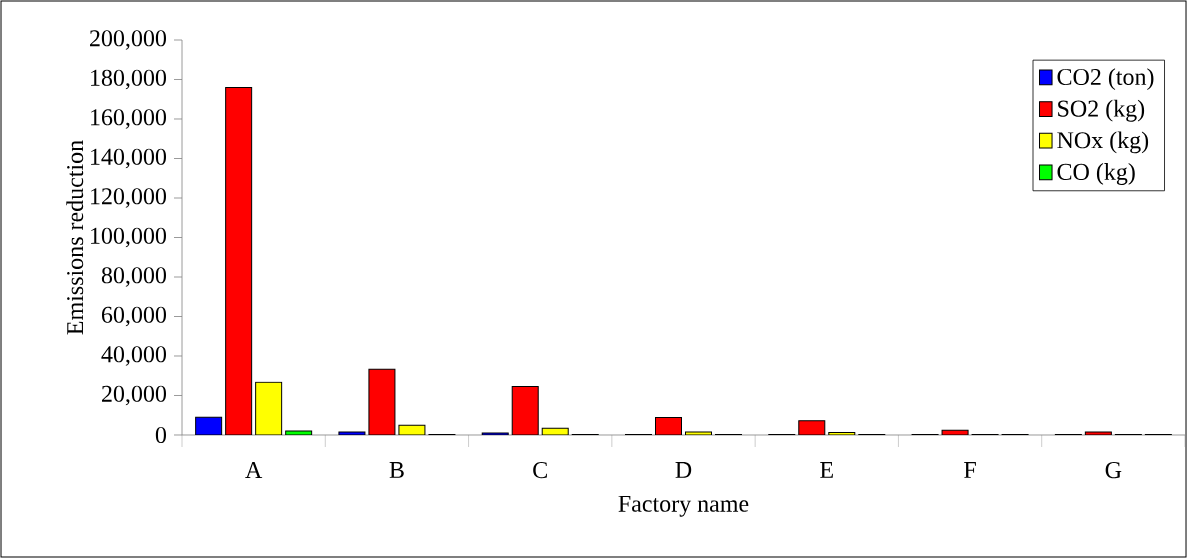  I want to click on legend-label: SO2 (kg), so click(1101, 110).